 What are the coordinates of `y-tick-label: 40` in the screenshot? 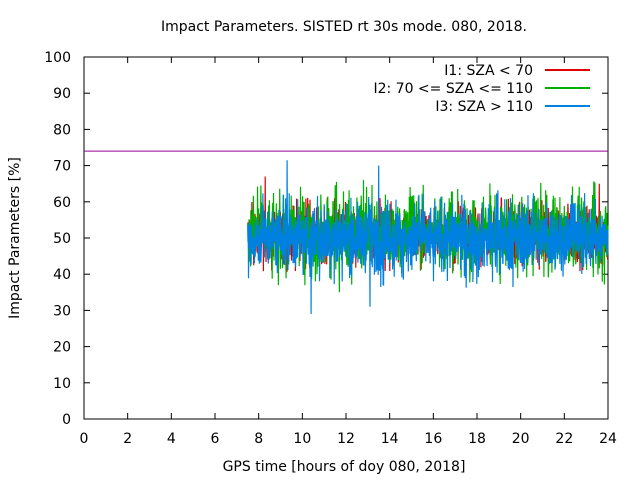 It's located at (62, 275).